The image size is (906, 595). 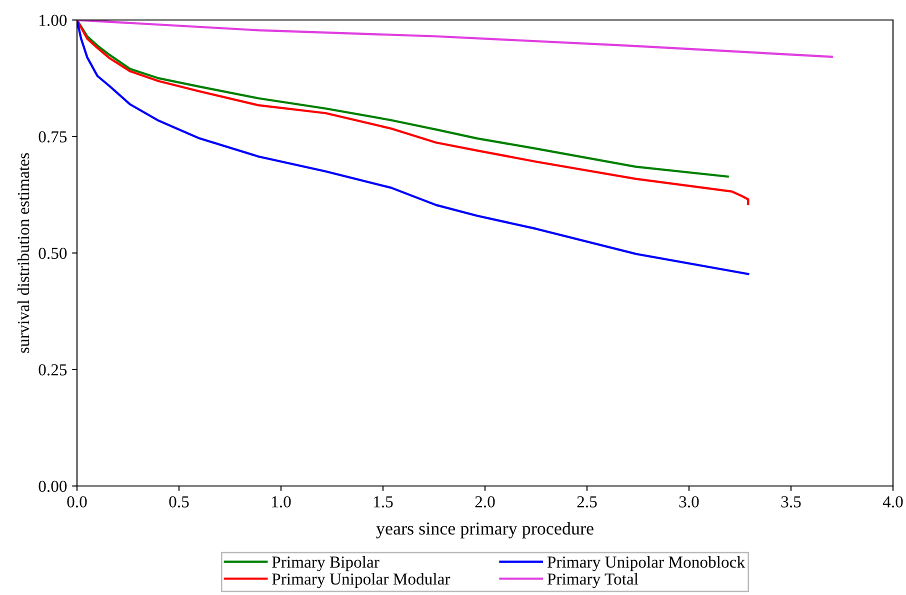 I want to click on x-tick-label: 2.0, so click(x=485, y=502).